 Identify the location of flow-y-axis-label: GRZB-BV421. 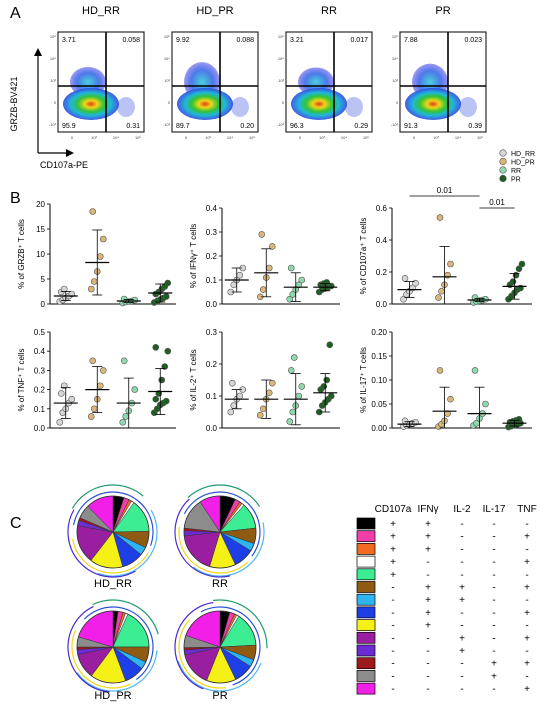
(14, 103).